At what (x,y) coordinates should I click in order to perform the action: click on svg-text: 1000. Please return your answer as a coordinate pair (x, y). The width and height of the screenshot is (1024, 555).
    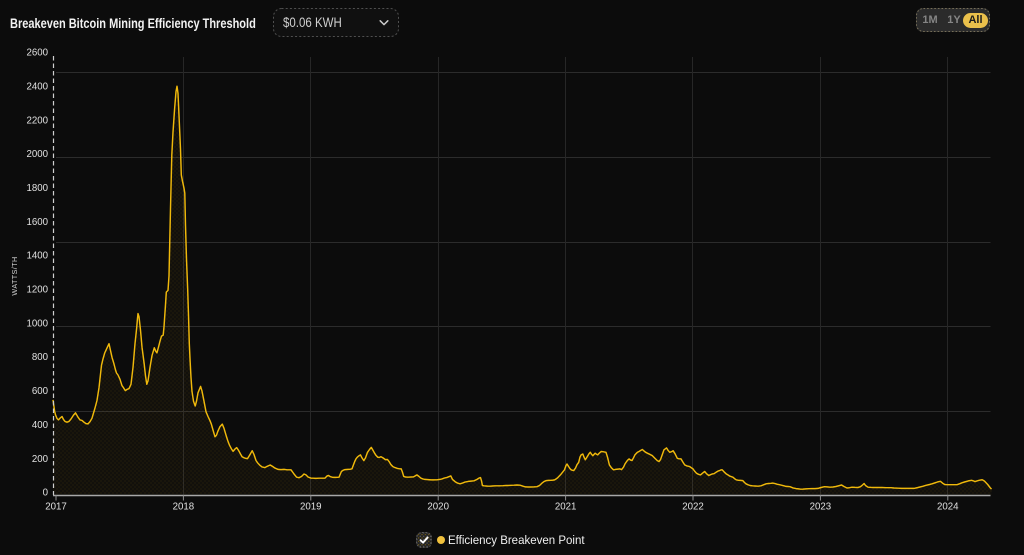
    Looking at the image, I should click on (37, 323).